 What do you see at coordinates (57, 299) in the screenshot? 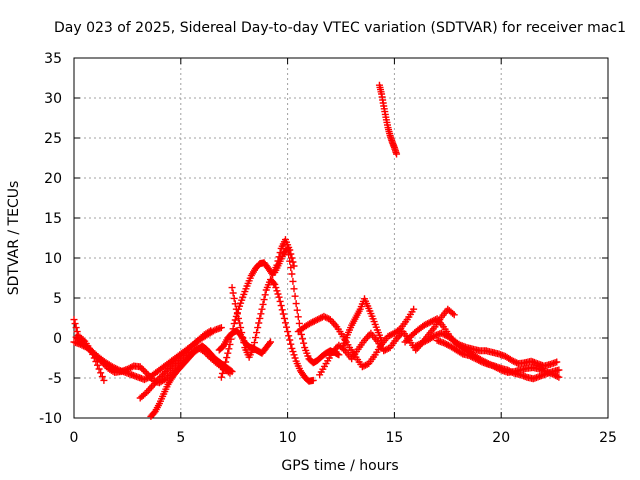
I see `y-tick-label: 5` at bounding box center [57, 299].